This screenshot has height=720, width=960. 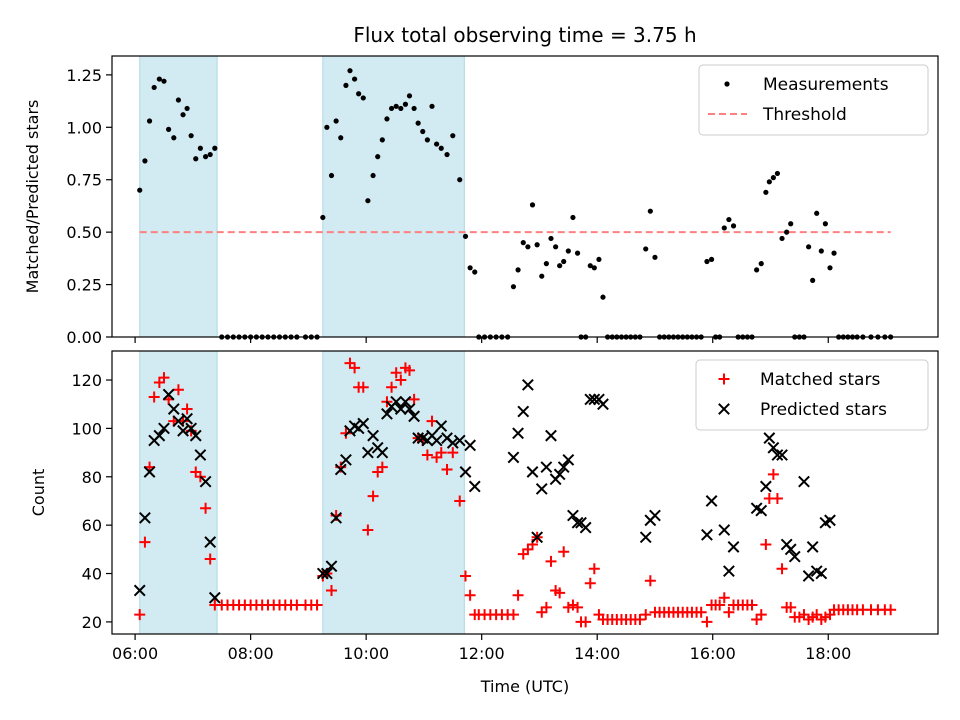 I want to click on counts-x-ticks: 06:00 08:00 10:00 12:00 14:00 16:00 18:00, so click(x=481, y=648).